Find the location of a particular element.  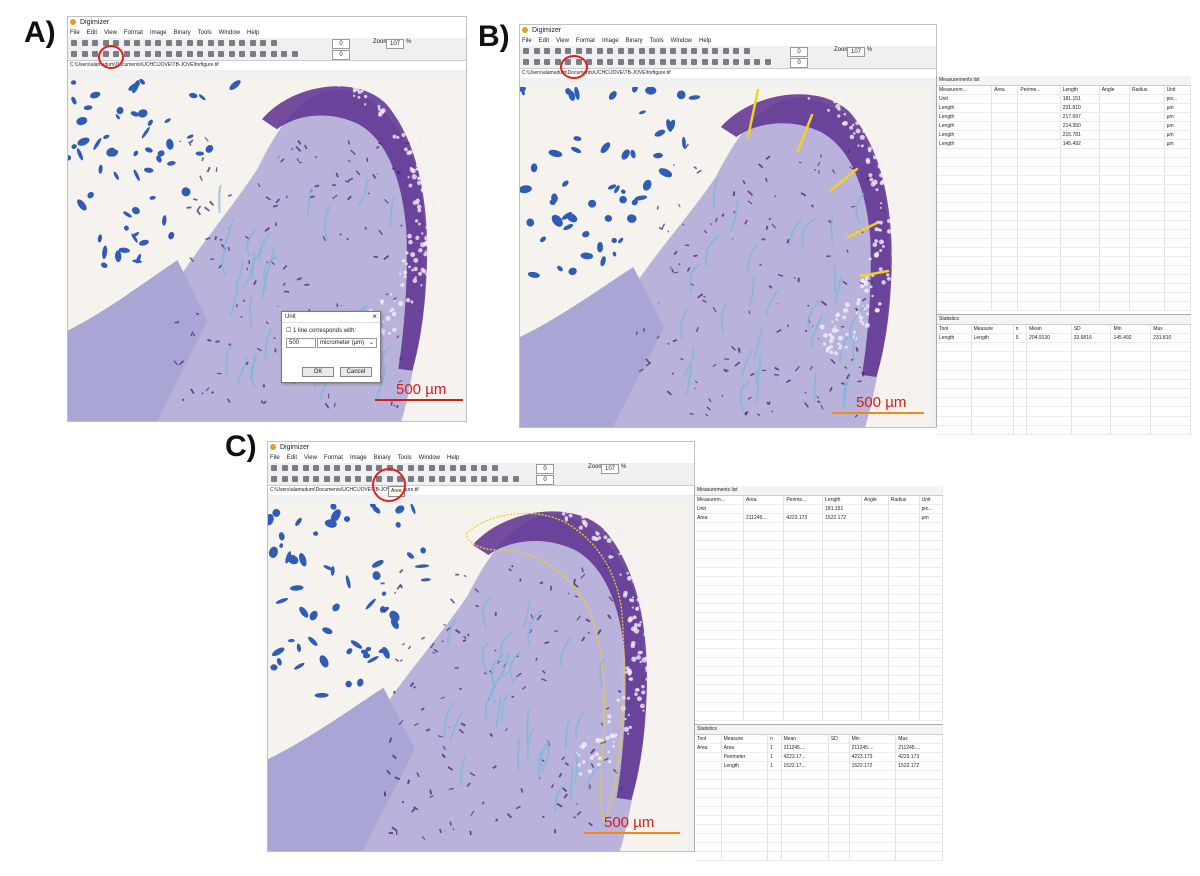

column-header: Tool is located at coordinates (954, 330).